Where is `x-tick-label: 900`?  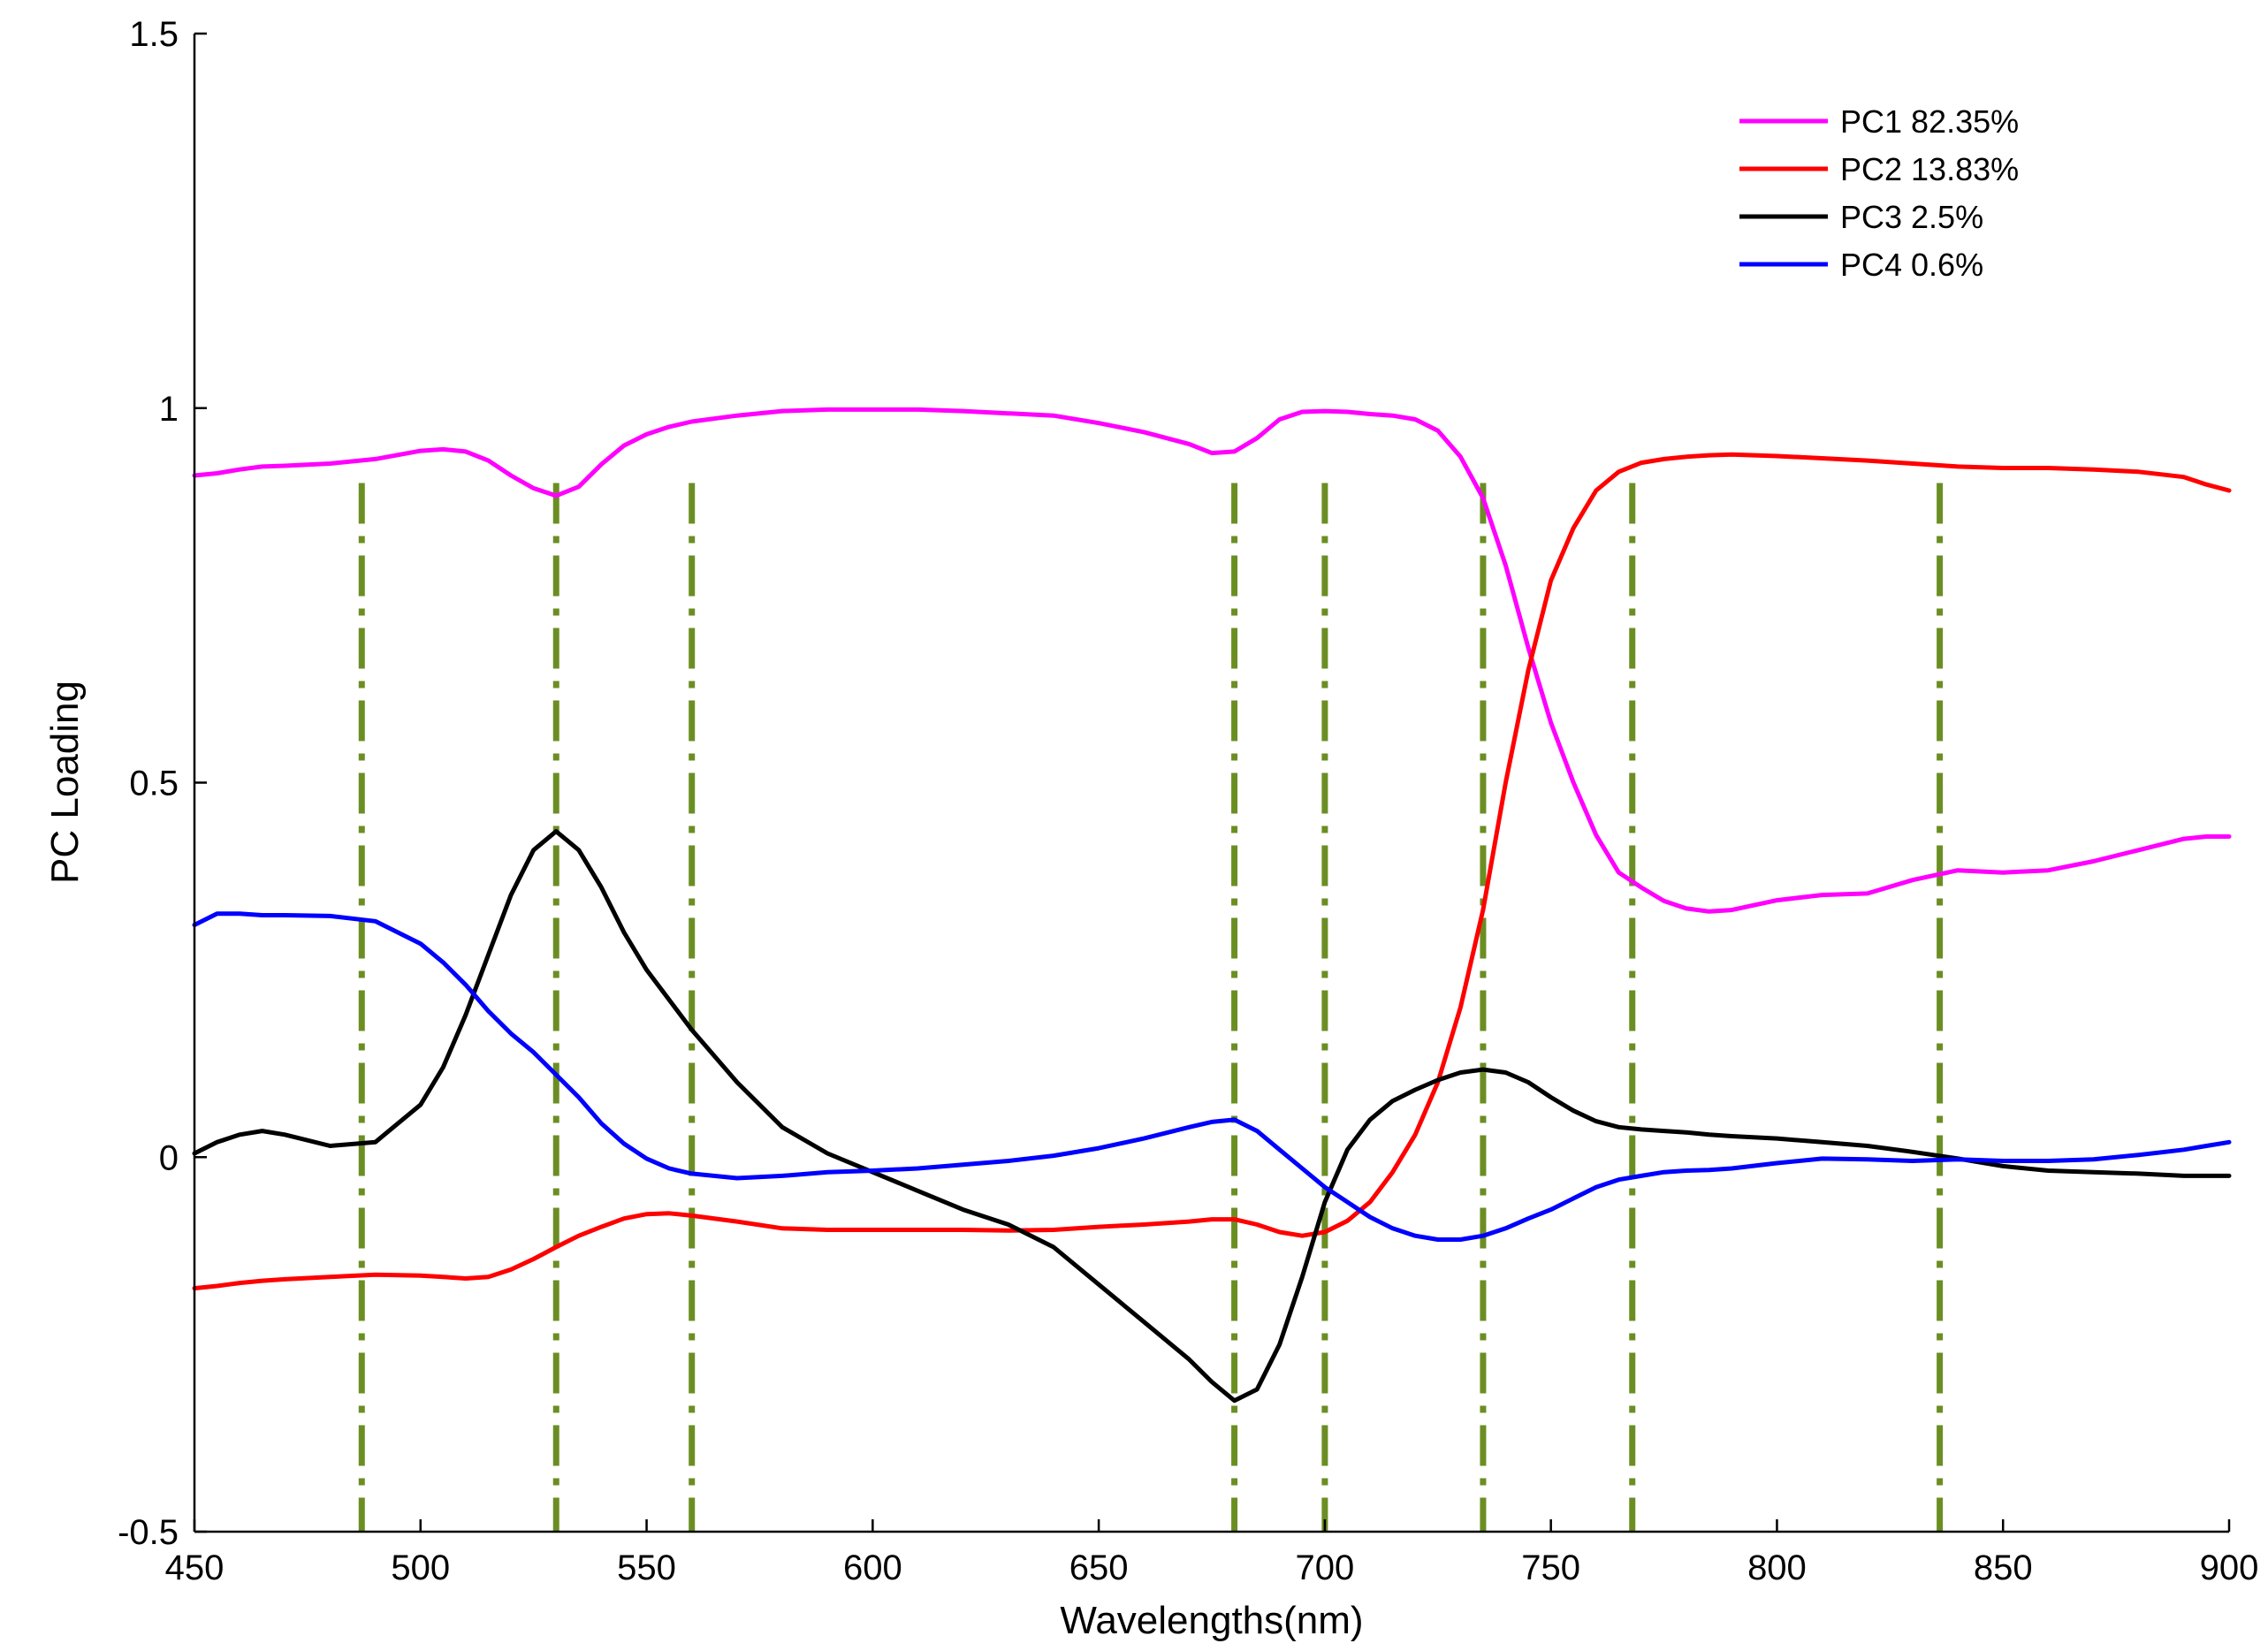 x-tick-label: 900 is located at coordinates (2229, 1567).